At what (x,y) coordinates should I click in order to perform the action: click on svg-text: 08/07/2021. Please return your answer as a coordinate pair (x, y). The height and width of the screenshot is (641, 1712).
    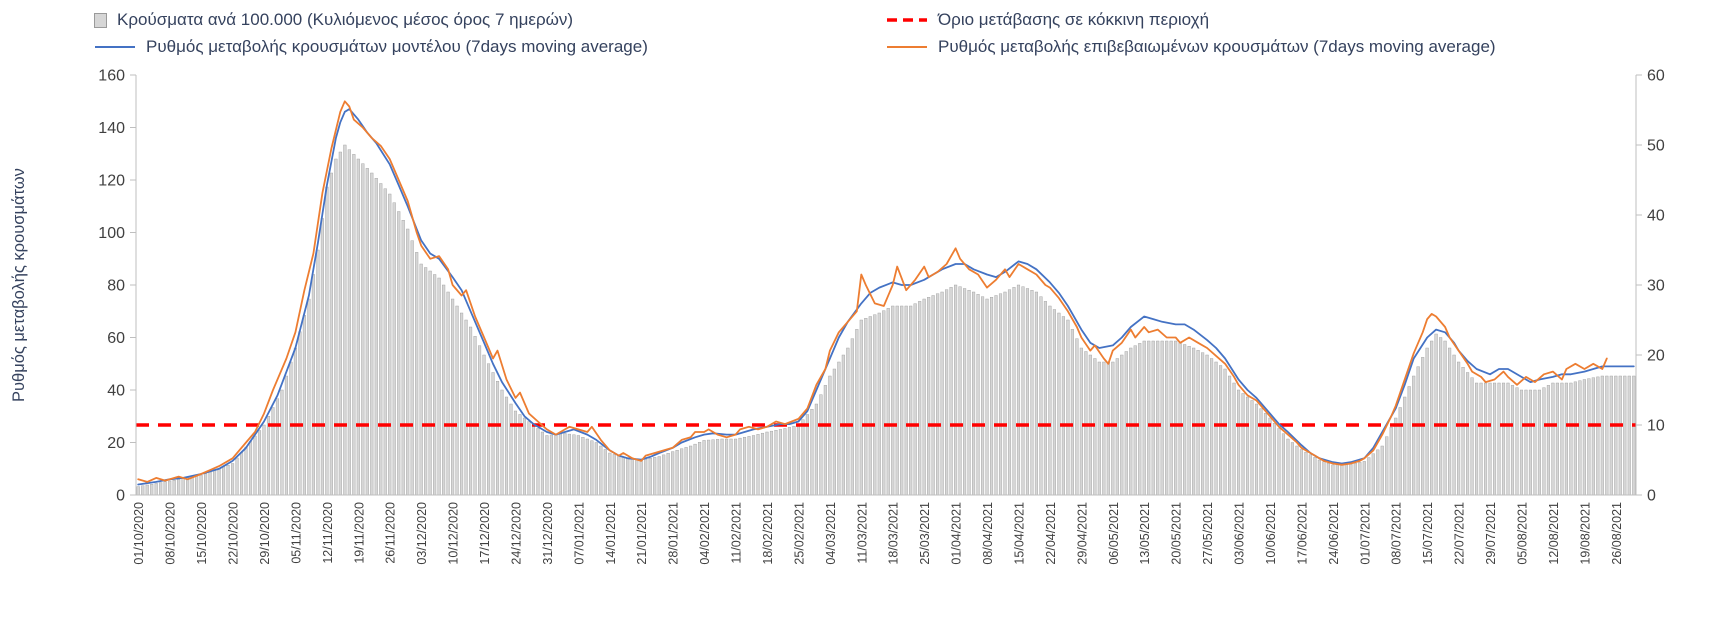
    Looking at the image, I should click on (1397, 533).